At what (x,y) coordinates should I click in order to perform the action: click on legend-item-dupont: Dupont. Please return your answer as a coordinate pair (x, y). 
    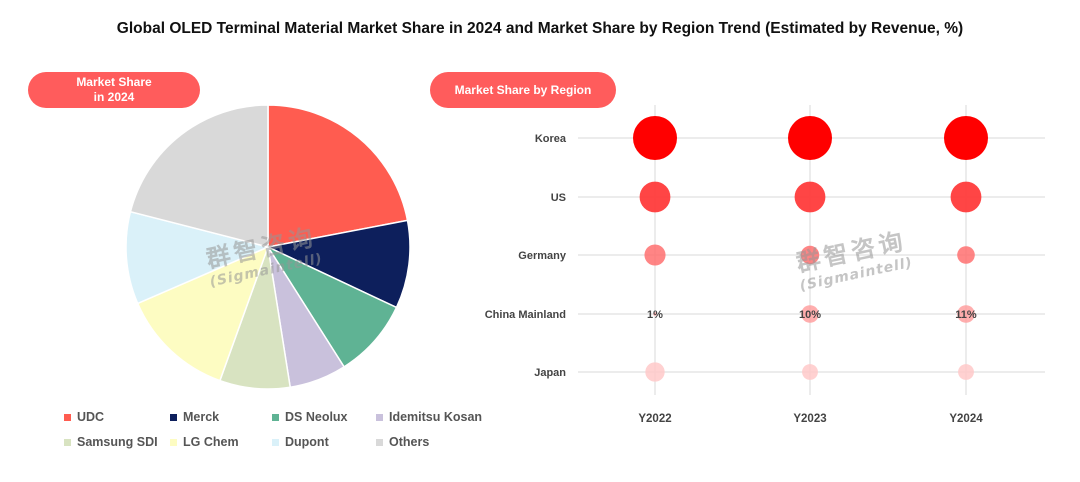
    Looking at the image, I should click on (300, 442).